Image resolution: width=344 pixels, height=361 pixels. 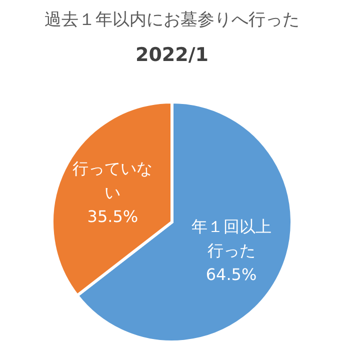 I want to click on title: 過去１年以内にお墓参りへ行った, so click(x=172, y=20).